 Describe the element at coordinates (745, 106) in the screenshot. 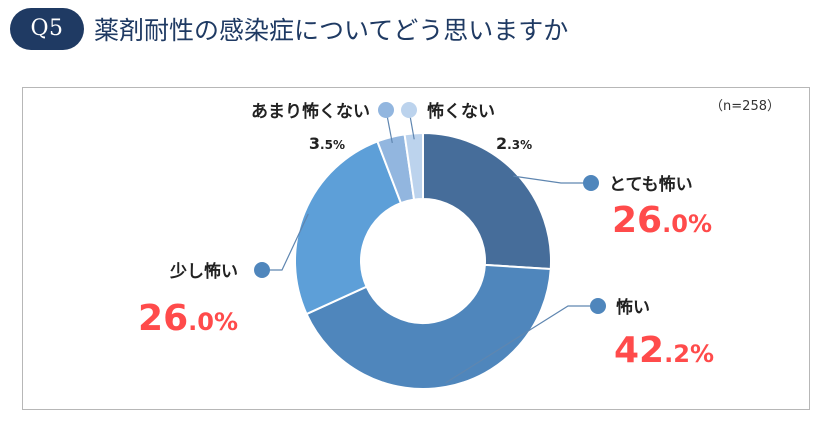

I see `sample-size-note: （n=258）` at that location.